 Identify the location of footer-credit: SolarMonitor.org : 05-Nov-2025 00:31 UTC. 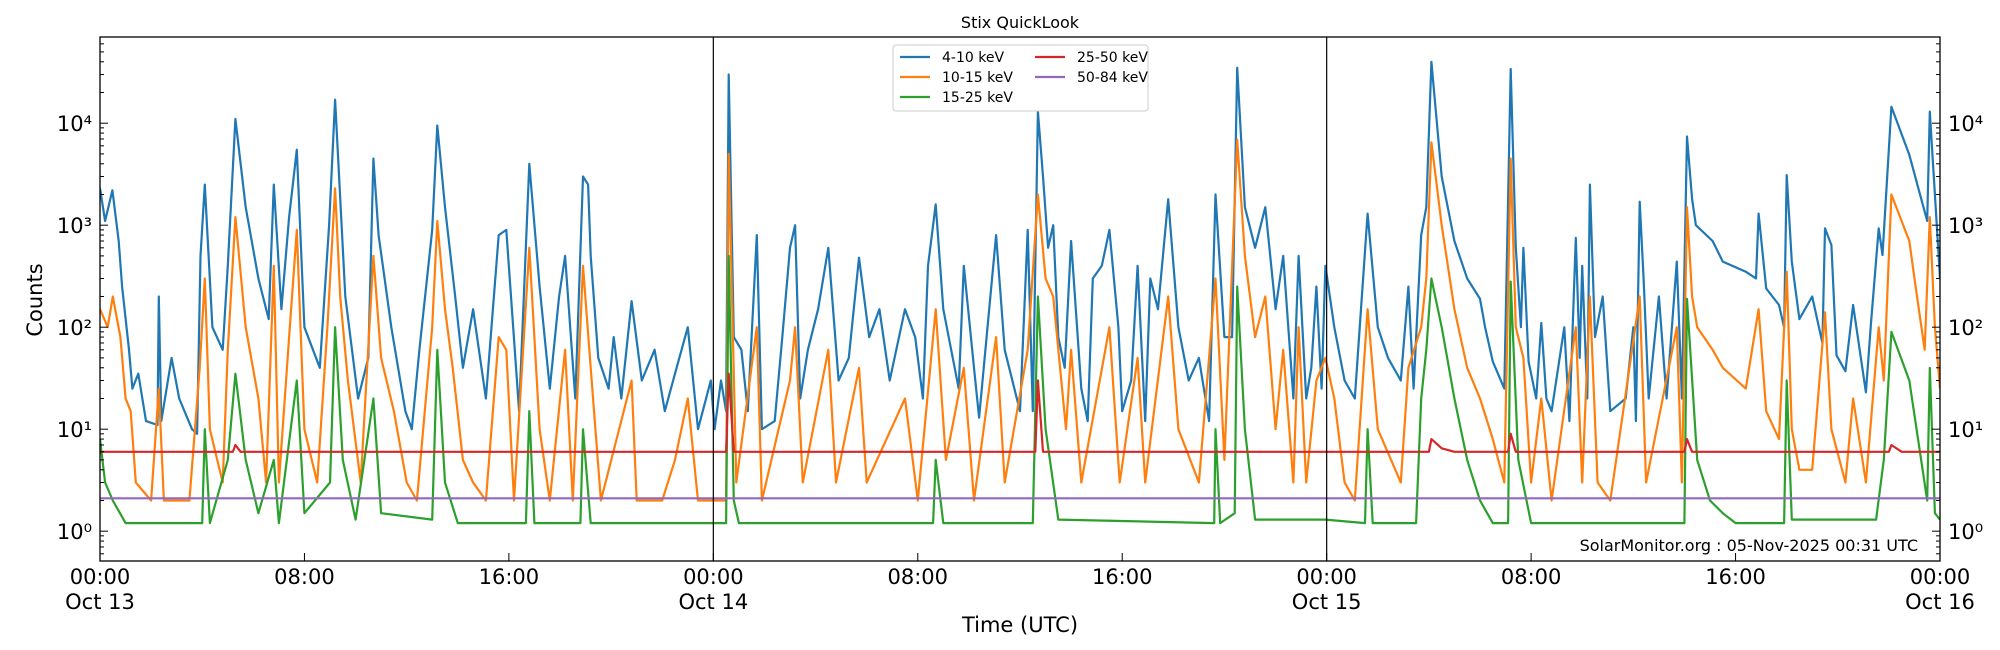
(1749, 545).